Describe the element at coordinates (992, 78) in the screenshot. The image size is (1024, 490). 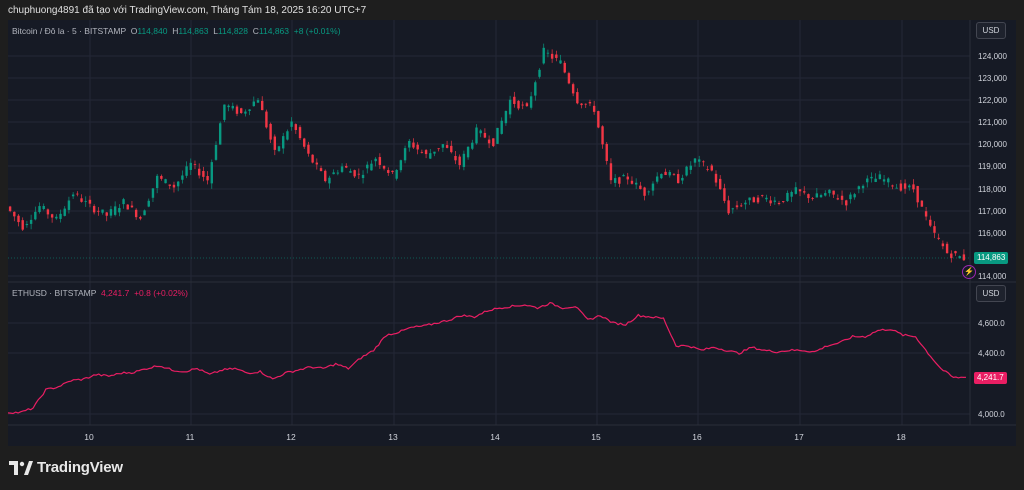
I see `btc-price-label: 123,000` at that location.